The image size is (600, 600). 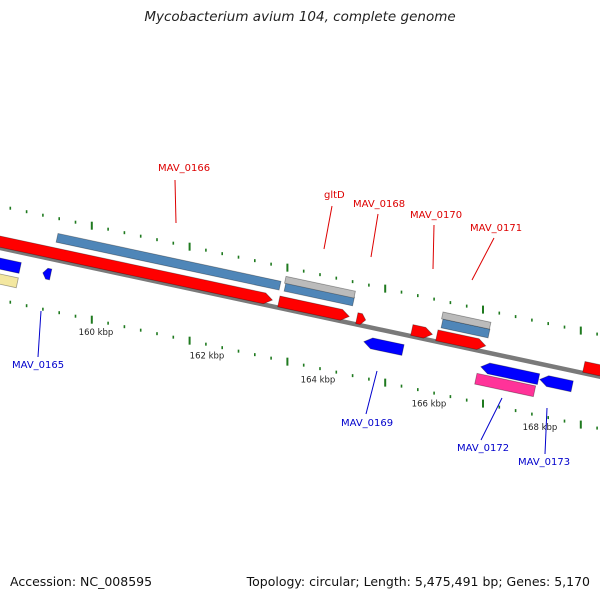 I want to click on map-title: Mycobacterium avium 104, complete genome, so click(x=300, y=17).